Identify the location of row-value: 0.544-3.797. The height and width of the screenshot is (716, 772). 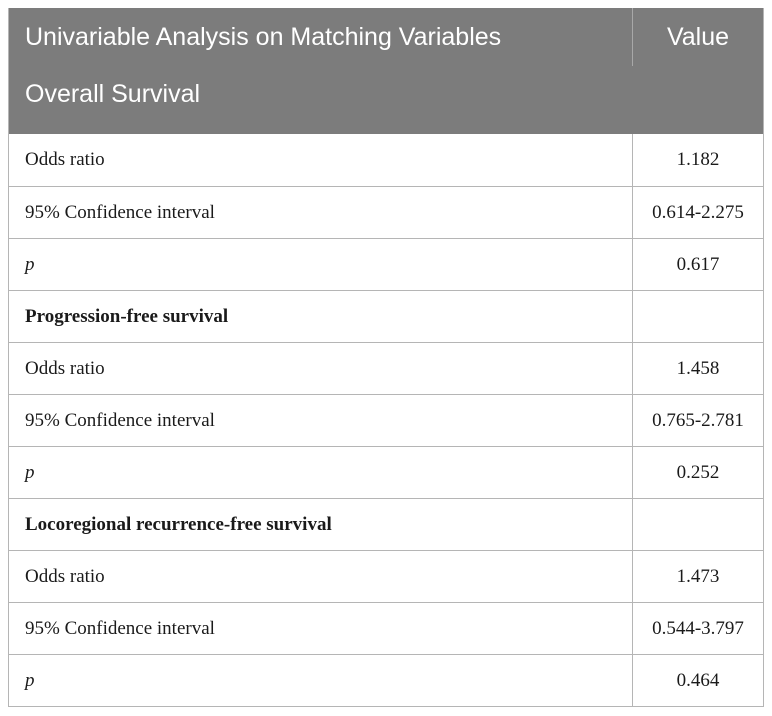
(697, 628).